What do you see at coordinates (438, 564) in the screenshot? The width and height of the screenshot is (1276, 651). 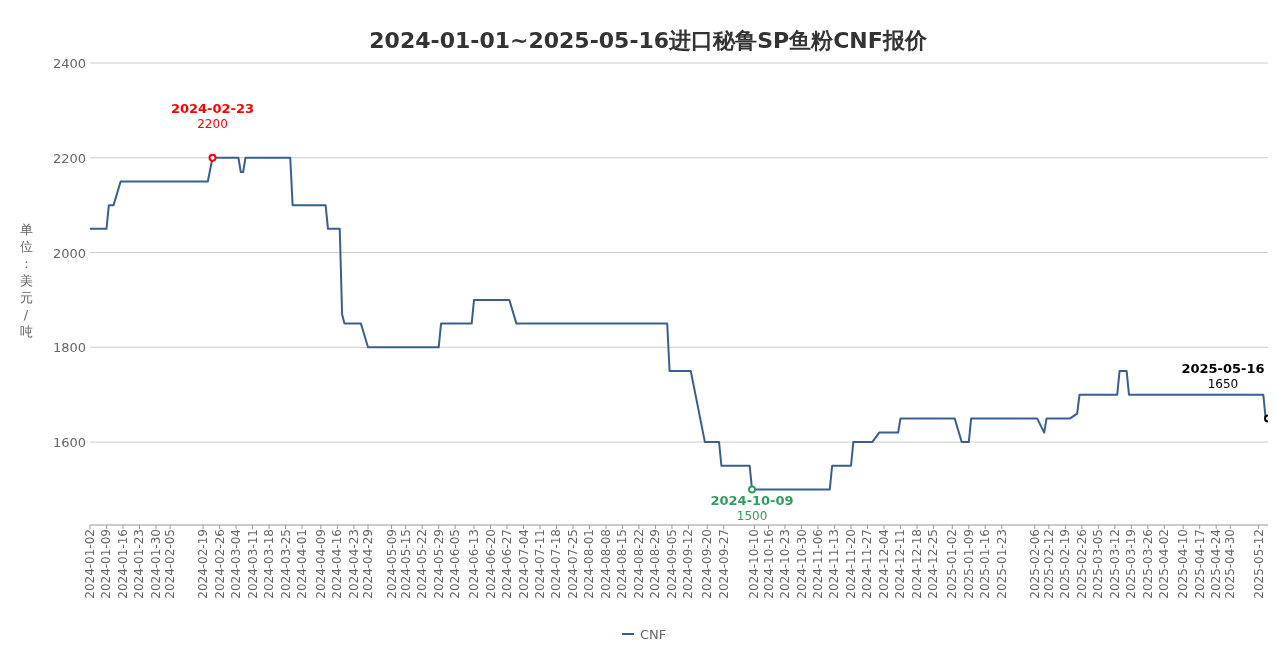 I see `x-tick-label: 2024-05-29` at bounding box center [438, 564].